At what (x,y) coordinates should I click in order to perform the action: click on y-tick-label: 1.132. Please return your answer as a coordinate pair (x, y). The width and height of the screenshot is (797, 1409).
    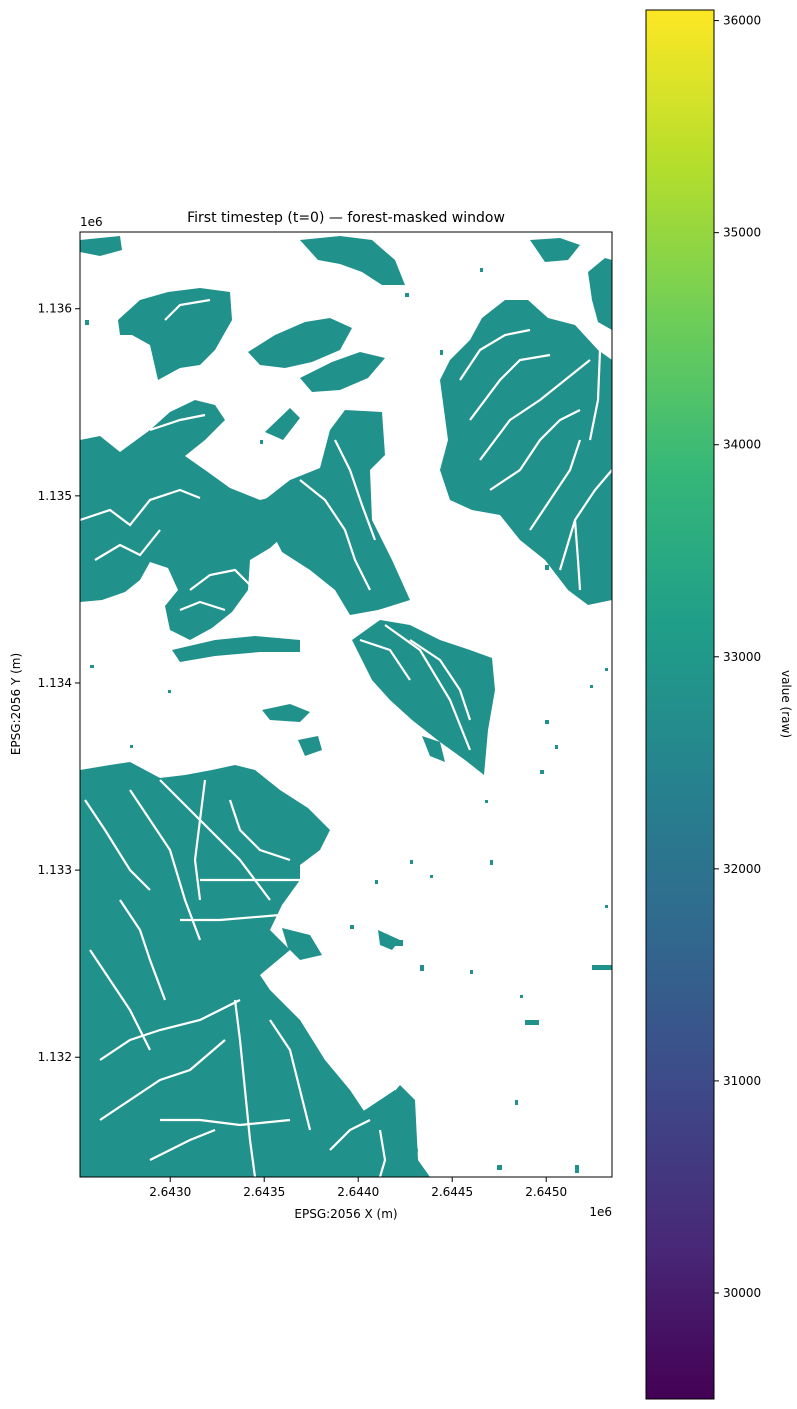
    Looking at the image, I should click on (55, 1057).